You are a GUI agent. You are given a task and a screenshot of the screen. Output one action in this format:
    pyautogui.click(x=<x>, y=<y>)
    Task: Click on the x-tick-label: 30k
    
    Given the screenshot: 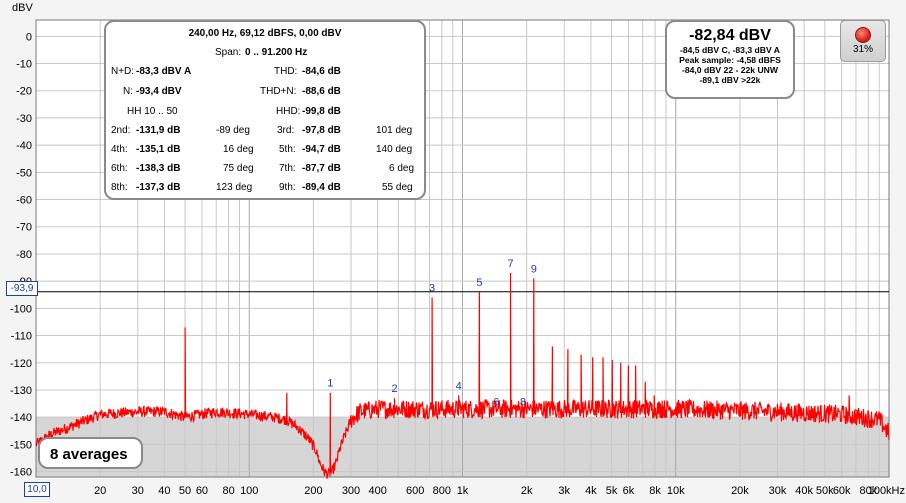 What is the action you would take?
    pyautogui.click(x=778, y=491)
    